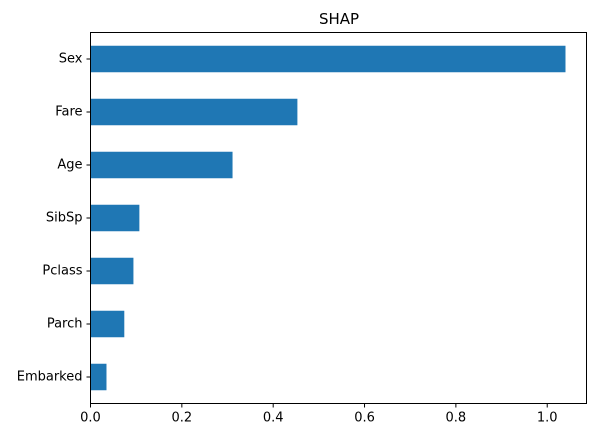 The width and height of the screenshot is (596, 435). I want to click on y-tick-label-embarked: Embarked, so click(50, 377).